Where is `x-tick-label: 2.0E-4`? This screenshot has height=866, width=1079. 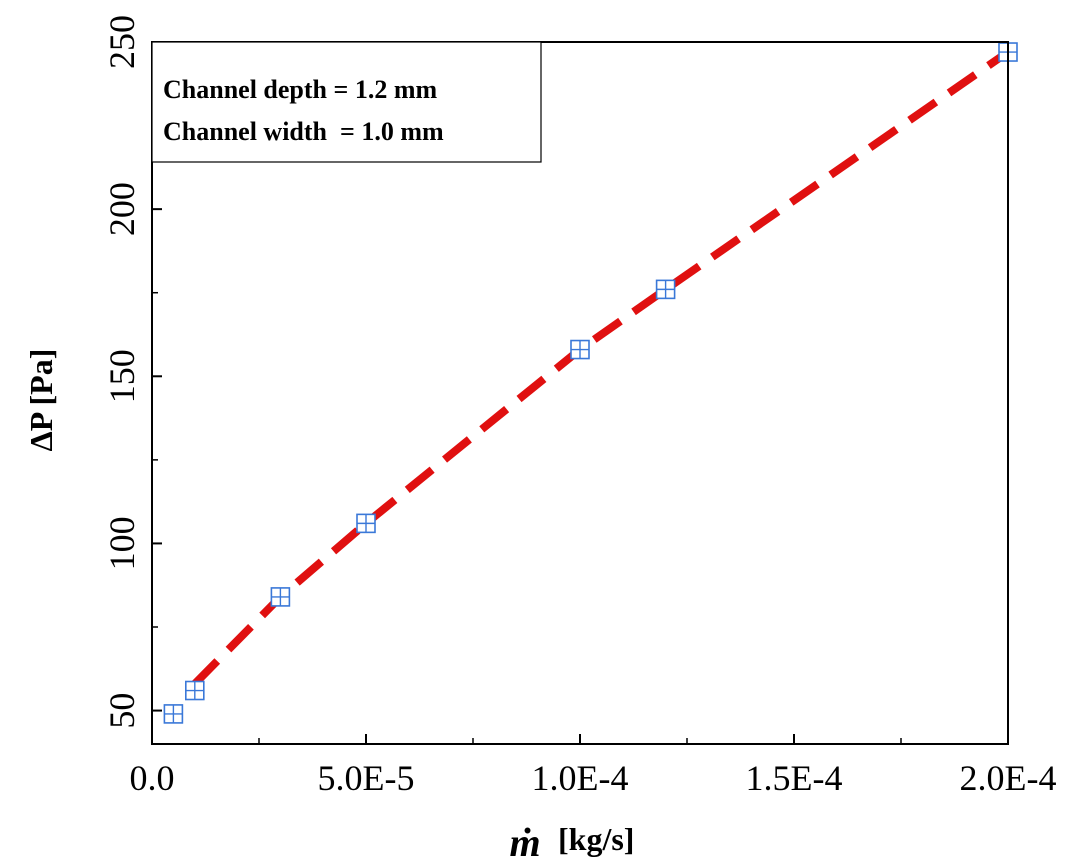
x-tick-label: 2.0E-4 is located at coordinates (1008, 778).